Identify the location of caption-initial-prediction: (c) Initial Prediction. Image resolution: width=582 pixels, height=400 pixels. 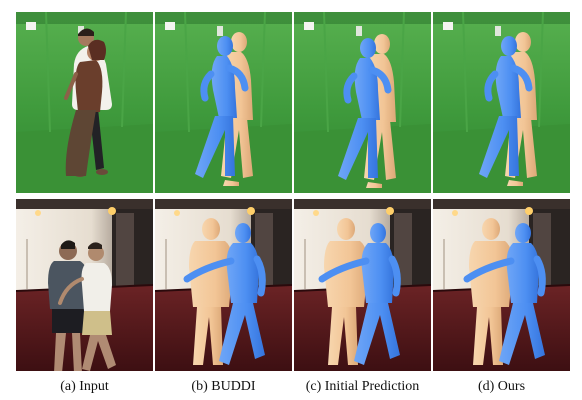
(362, 386).